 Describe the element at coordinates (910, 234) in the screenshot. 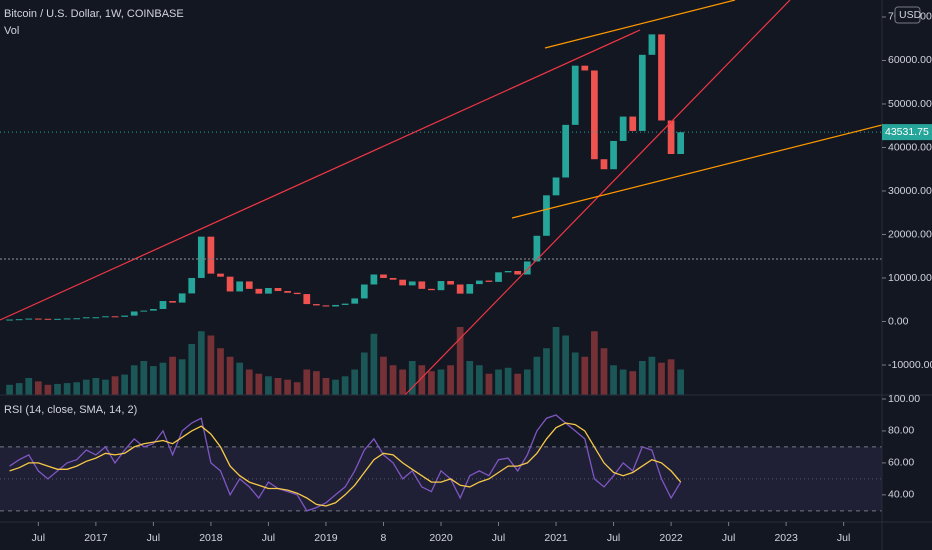

I see `y-tick-label: 20000.00` at that location.